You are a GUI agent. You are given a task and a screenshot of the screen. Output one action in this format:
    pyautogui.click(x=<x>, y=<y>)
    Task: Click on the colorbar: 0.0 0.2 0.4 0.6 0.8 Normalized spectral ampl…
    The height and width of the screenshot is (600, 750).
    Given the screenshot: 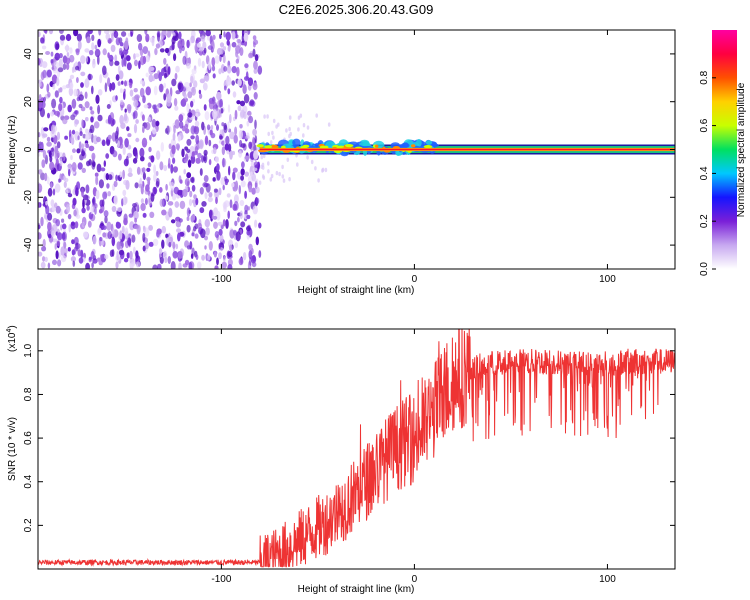 What is the action you would take?
    pyautogui.click(x=723, y=153)
    